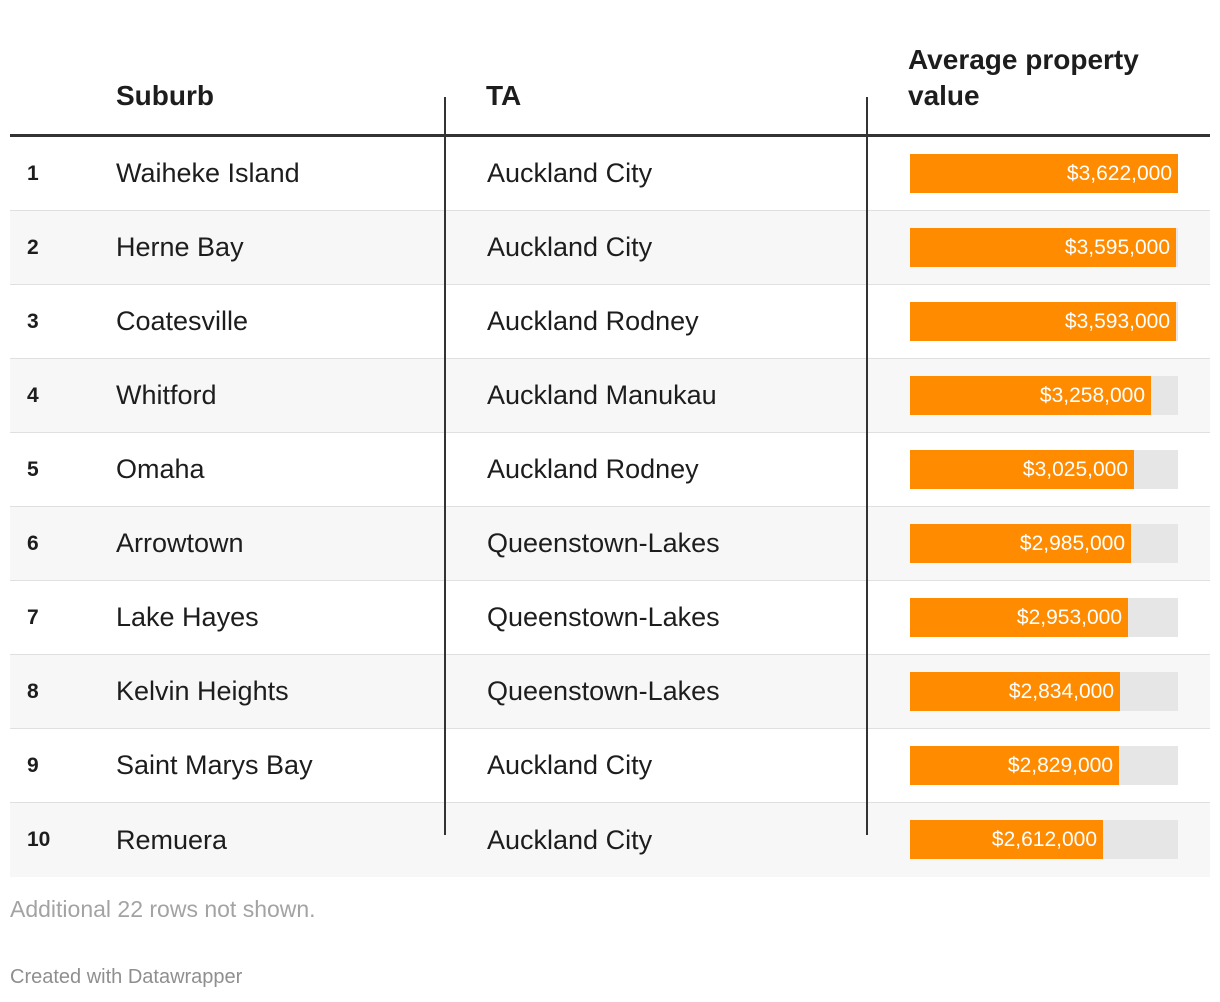 This screenshot has height=1002, width=1220. Describe the element at coordinates (445, 466) in the screenshot. I see `column-divider-suburb-ta` at that location.